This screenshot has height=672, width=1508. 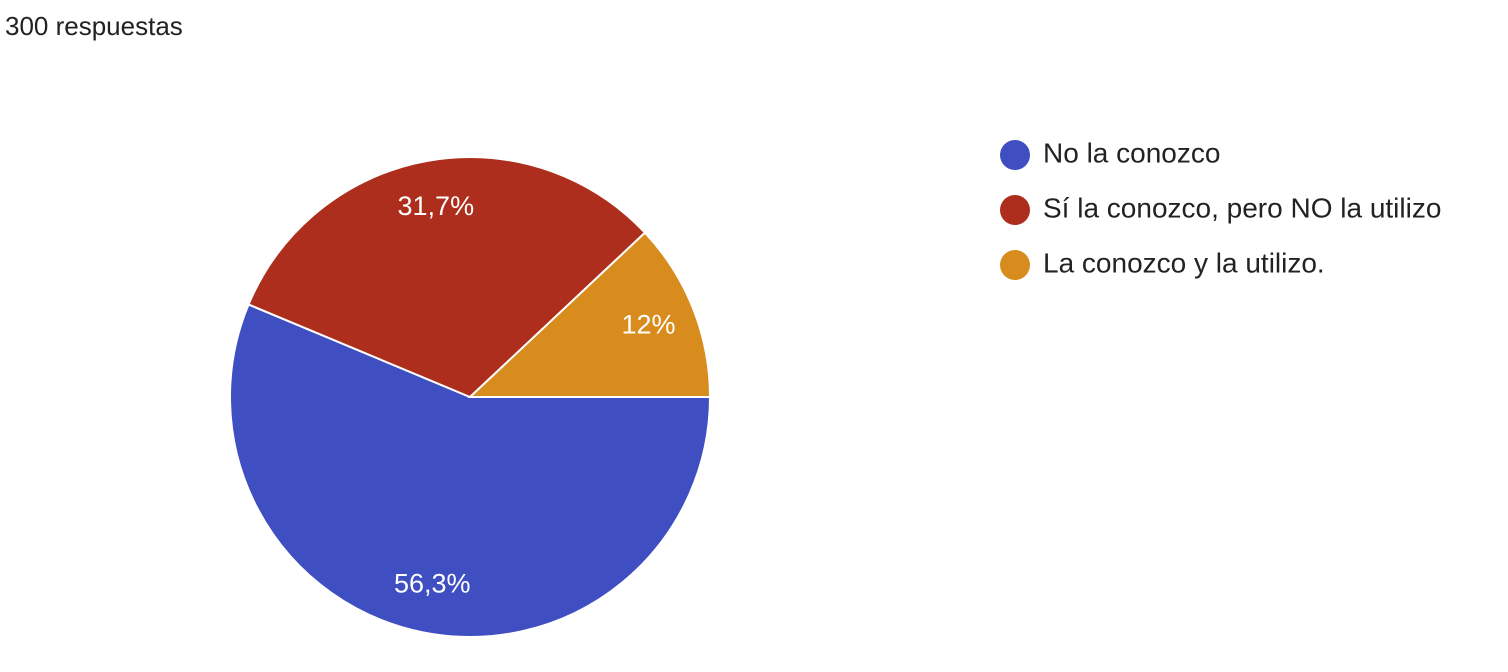 What do you see at coordinates (432, 583) in the screenshot?
I see `slice-label: 56,3%` at bounding box center [432, 583].